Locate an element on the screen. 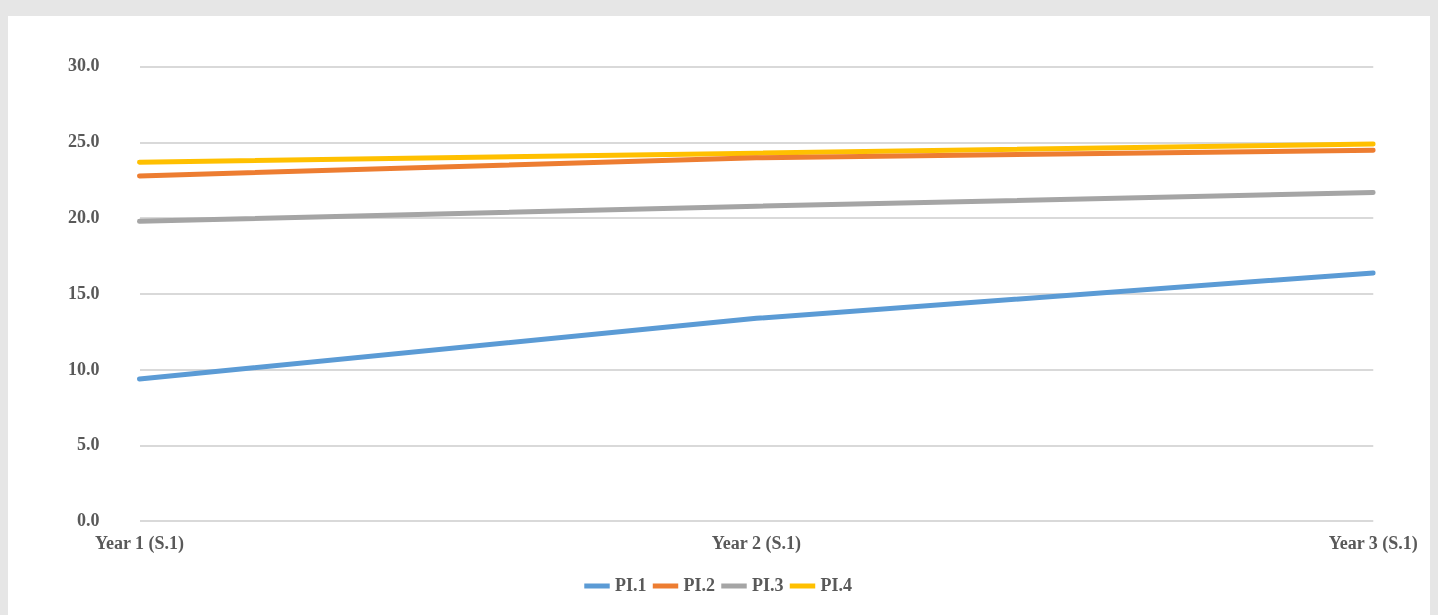  legend-label: PI.4 is located at coordinates (836, 584).